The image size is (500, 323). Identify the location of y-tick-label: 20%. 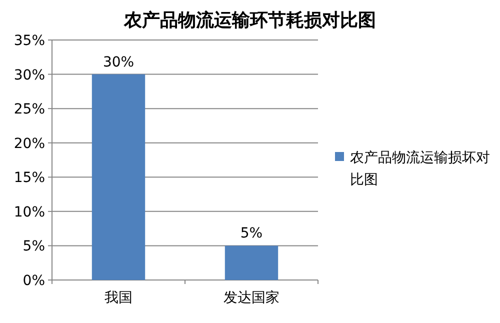
(29, 144).